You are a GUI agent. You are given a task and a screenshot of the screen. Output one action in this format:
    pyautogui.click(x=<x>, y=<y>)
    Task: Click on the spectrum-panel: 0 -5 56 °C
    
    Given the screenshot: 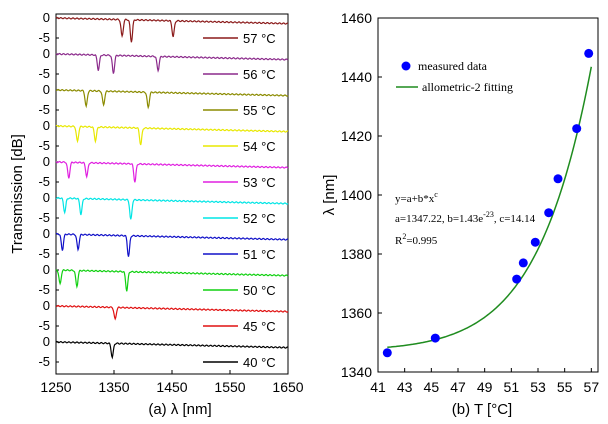 What is the action you would take?
    pyautogui.click(x=163, y=64)
    